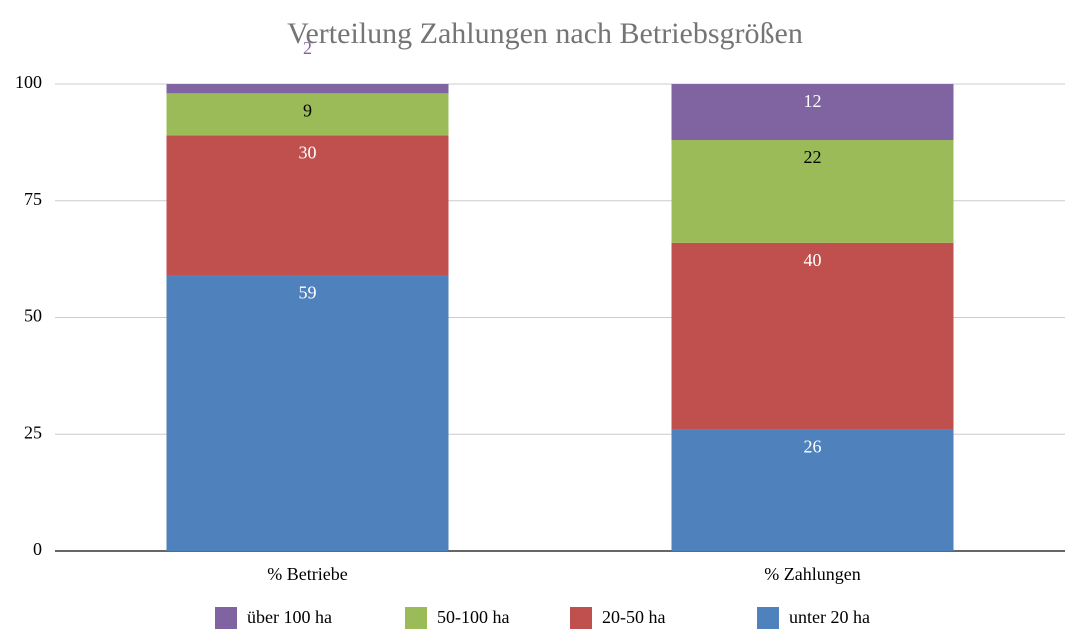 Image resolution: width=1065 pixels, height=630 pixels. I want to click on legend-label: 20-50 ha, so click(633, 617).